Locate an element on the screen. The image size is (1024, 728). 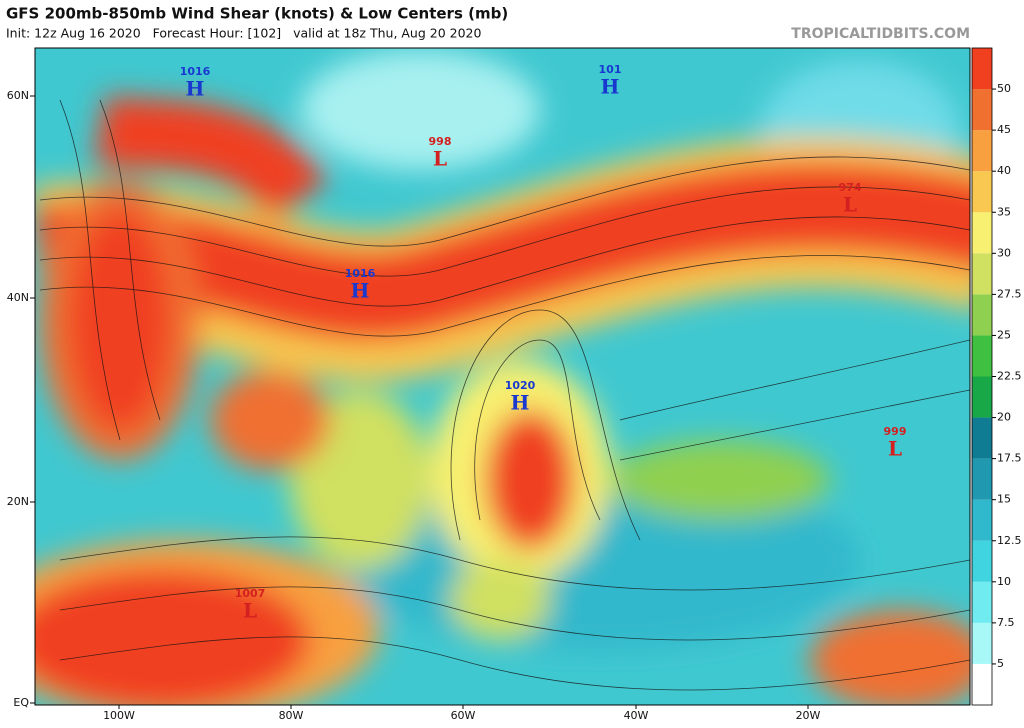
center-pressure: 1020 is located at coordinates (520, 385).